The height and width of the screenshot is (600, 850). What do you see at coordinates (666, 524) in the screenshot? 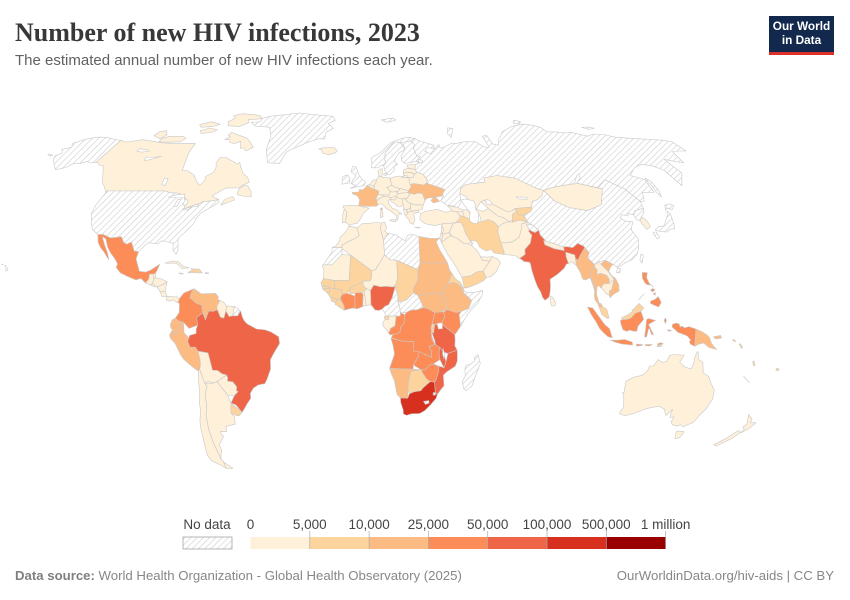
I see `svg-text: 1 million` at bounding box center [666, 524].